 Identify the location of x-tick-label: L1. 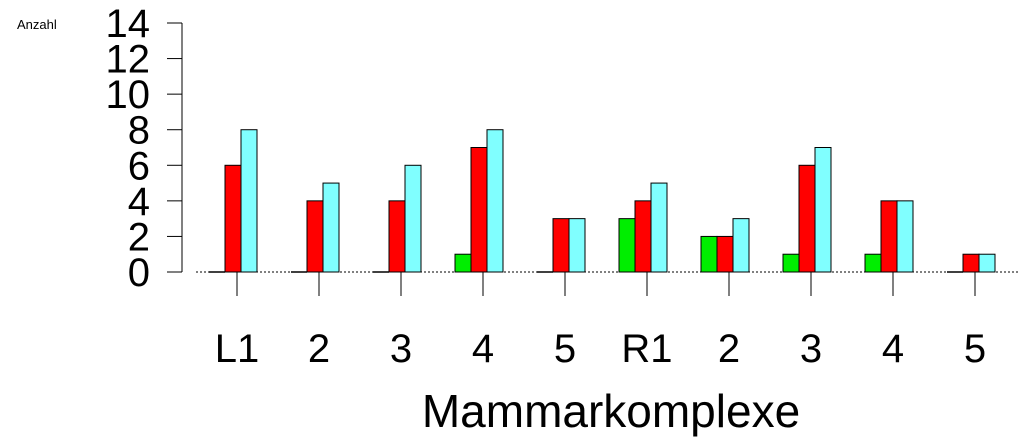
(237, 349).